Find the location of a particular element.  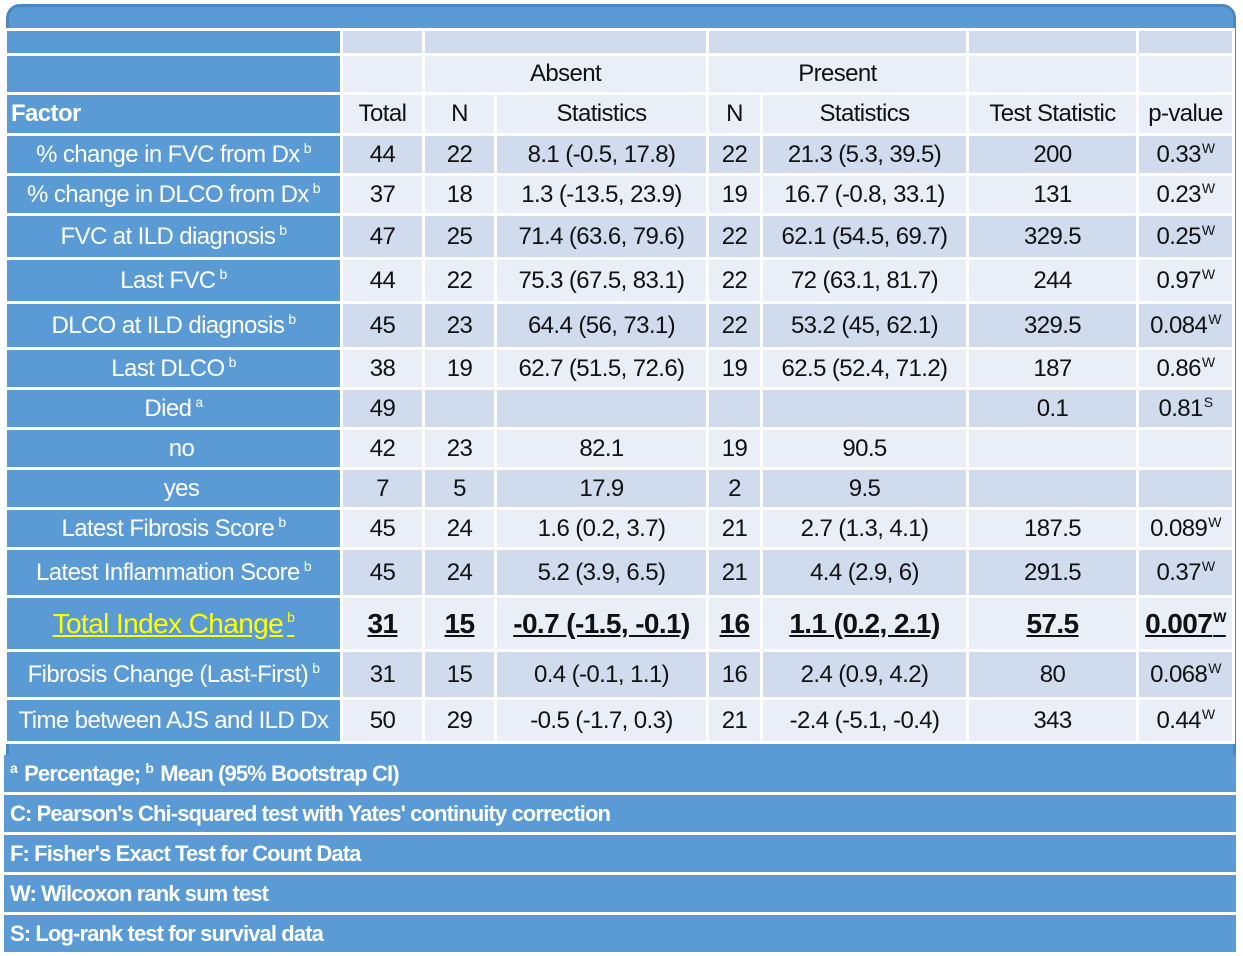

column-header-test-statistic: Test Statistic is located at coordinates (1052, 114).